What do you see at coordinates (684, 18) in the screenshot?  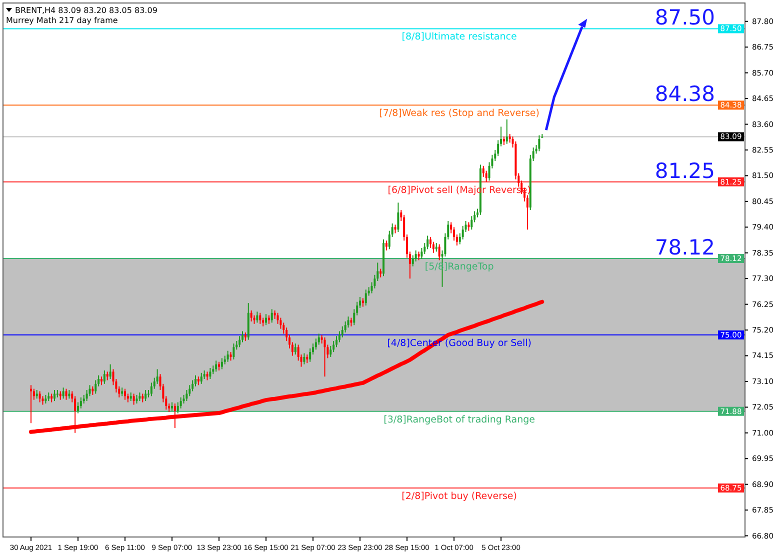 I see `text: 87.50` at bounding box center [684, 18].